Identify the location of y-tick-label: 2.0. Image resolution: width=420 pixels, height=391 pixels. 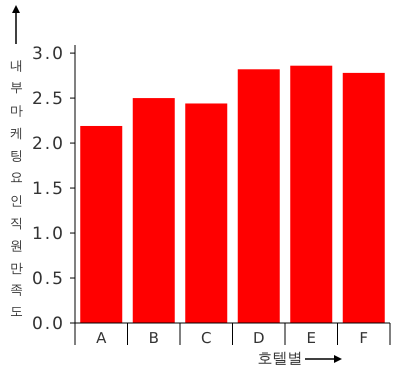
(48, 144).